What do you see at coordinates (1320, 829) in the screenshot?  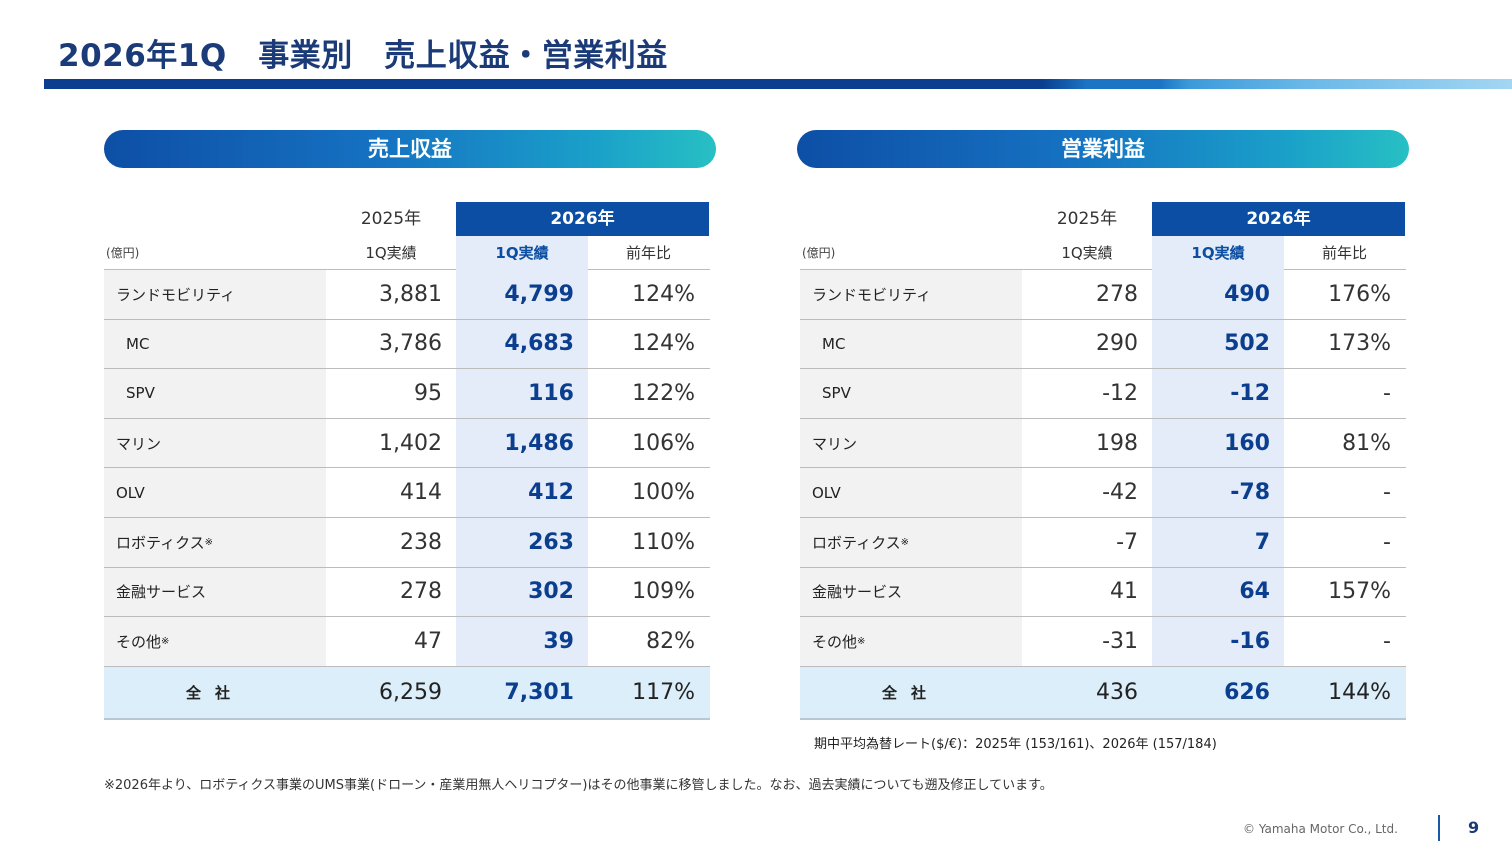 I see `copyright: © Yamaha Motor Co., Ltd.` at bounding box center [1320, 829].